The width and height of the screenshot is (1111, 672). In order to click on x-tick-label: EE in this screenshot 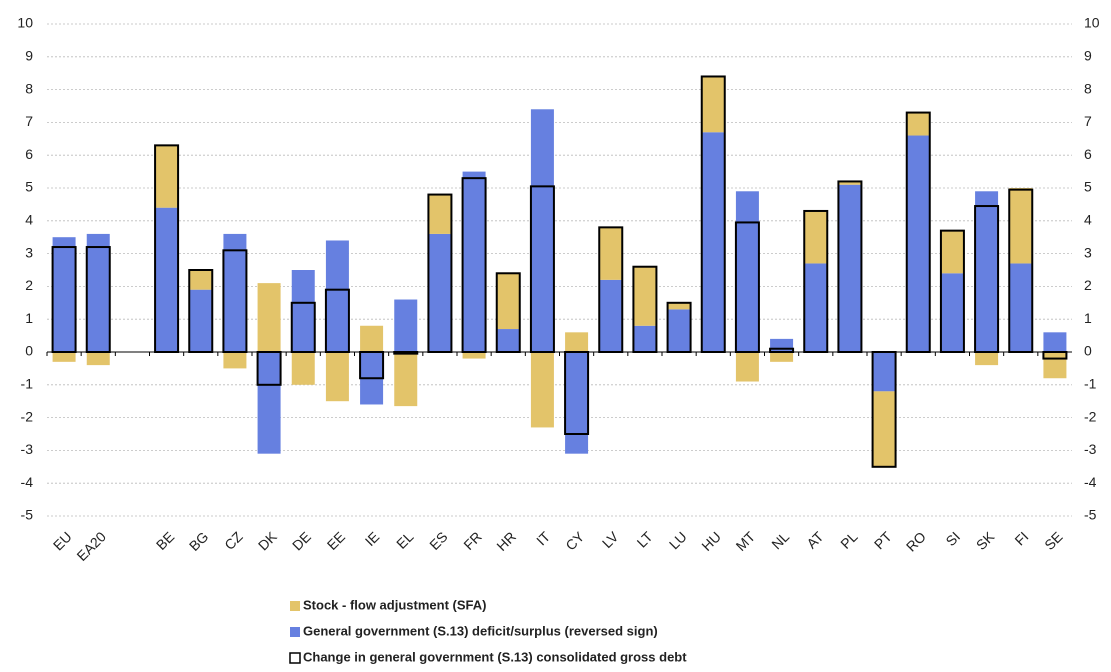, I will do `click(336, 540)`.